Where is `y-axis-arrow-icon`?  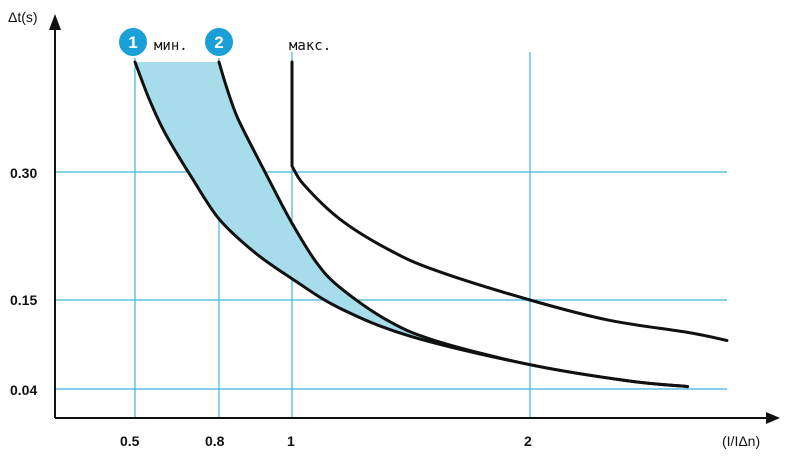
y-axis-arrow-icon is located at coordinates (55, 22).